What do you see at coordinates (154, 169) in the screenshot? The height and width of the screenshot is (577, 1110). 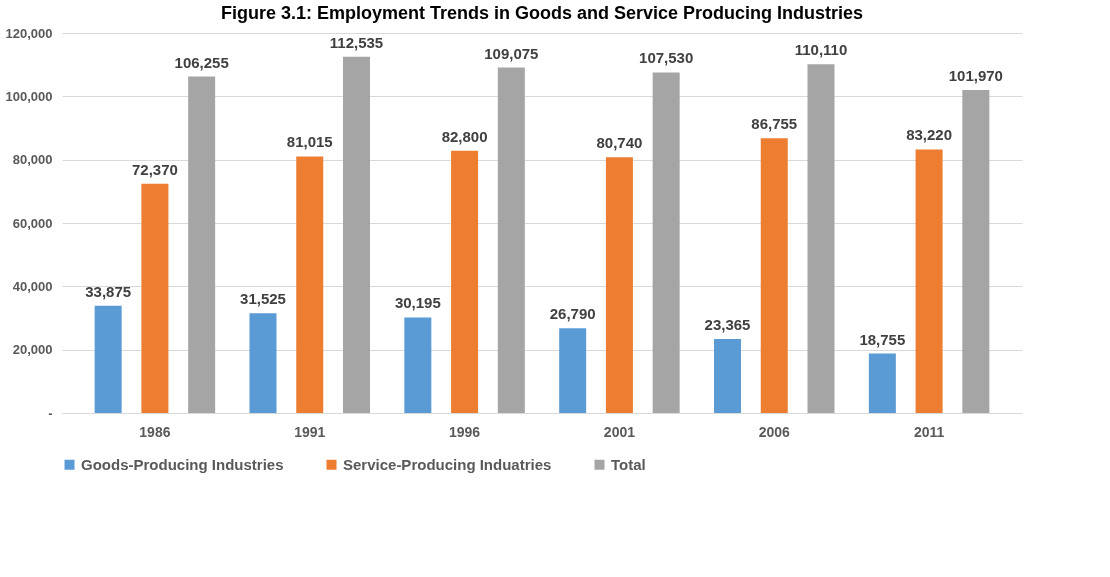 I see `data-label: 72,370` at bounding box center [154, 169].